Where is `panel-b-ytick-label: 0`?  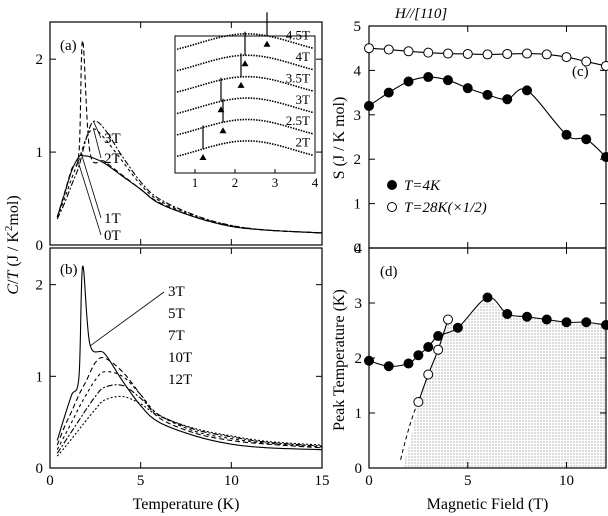
panel-b-ytick-label: 0 is located at coordinates (40, 469).